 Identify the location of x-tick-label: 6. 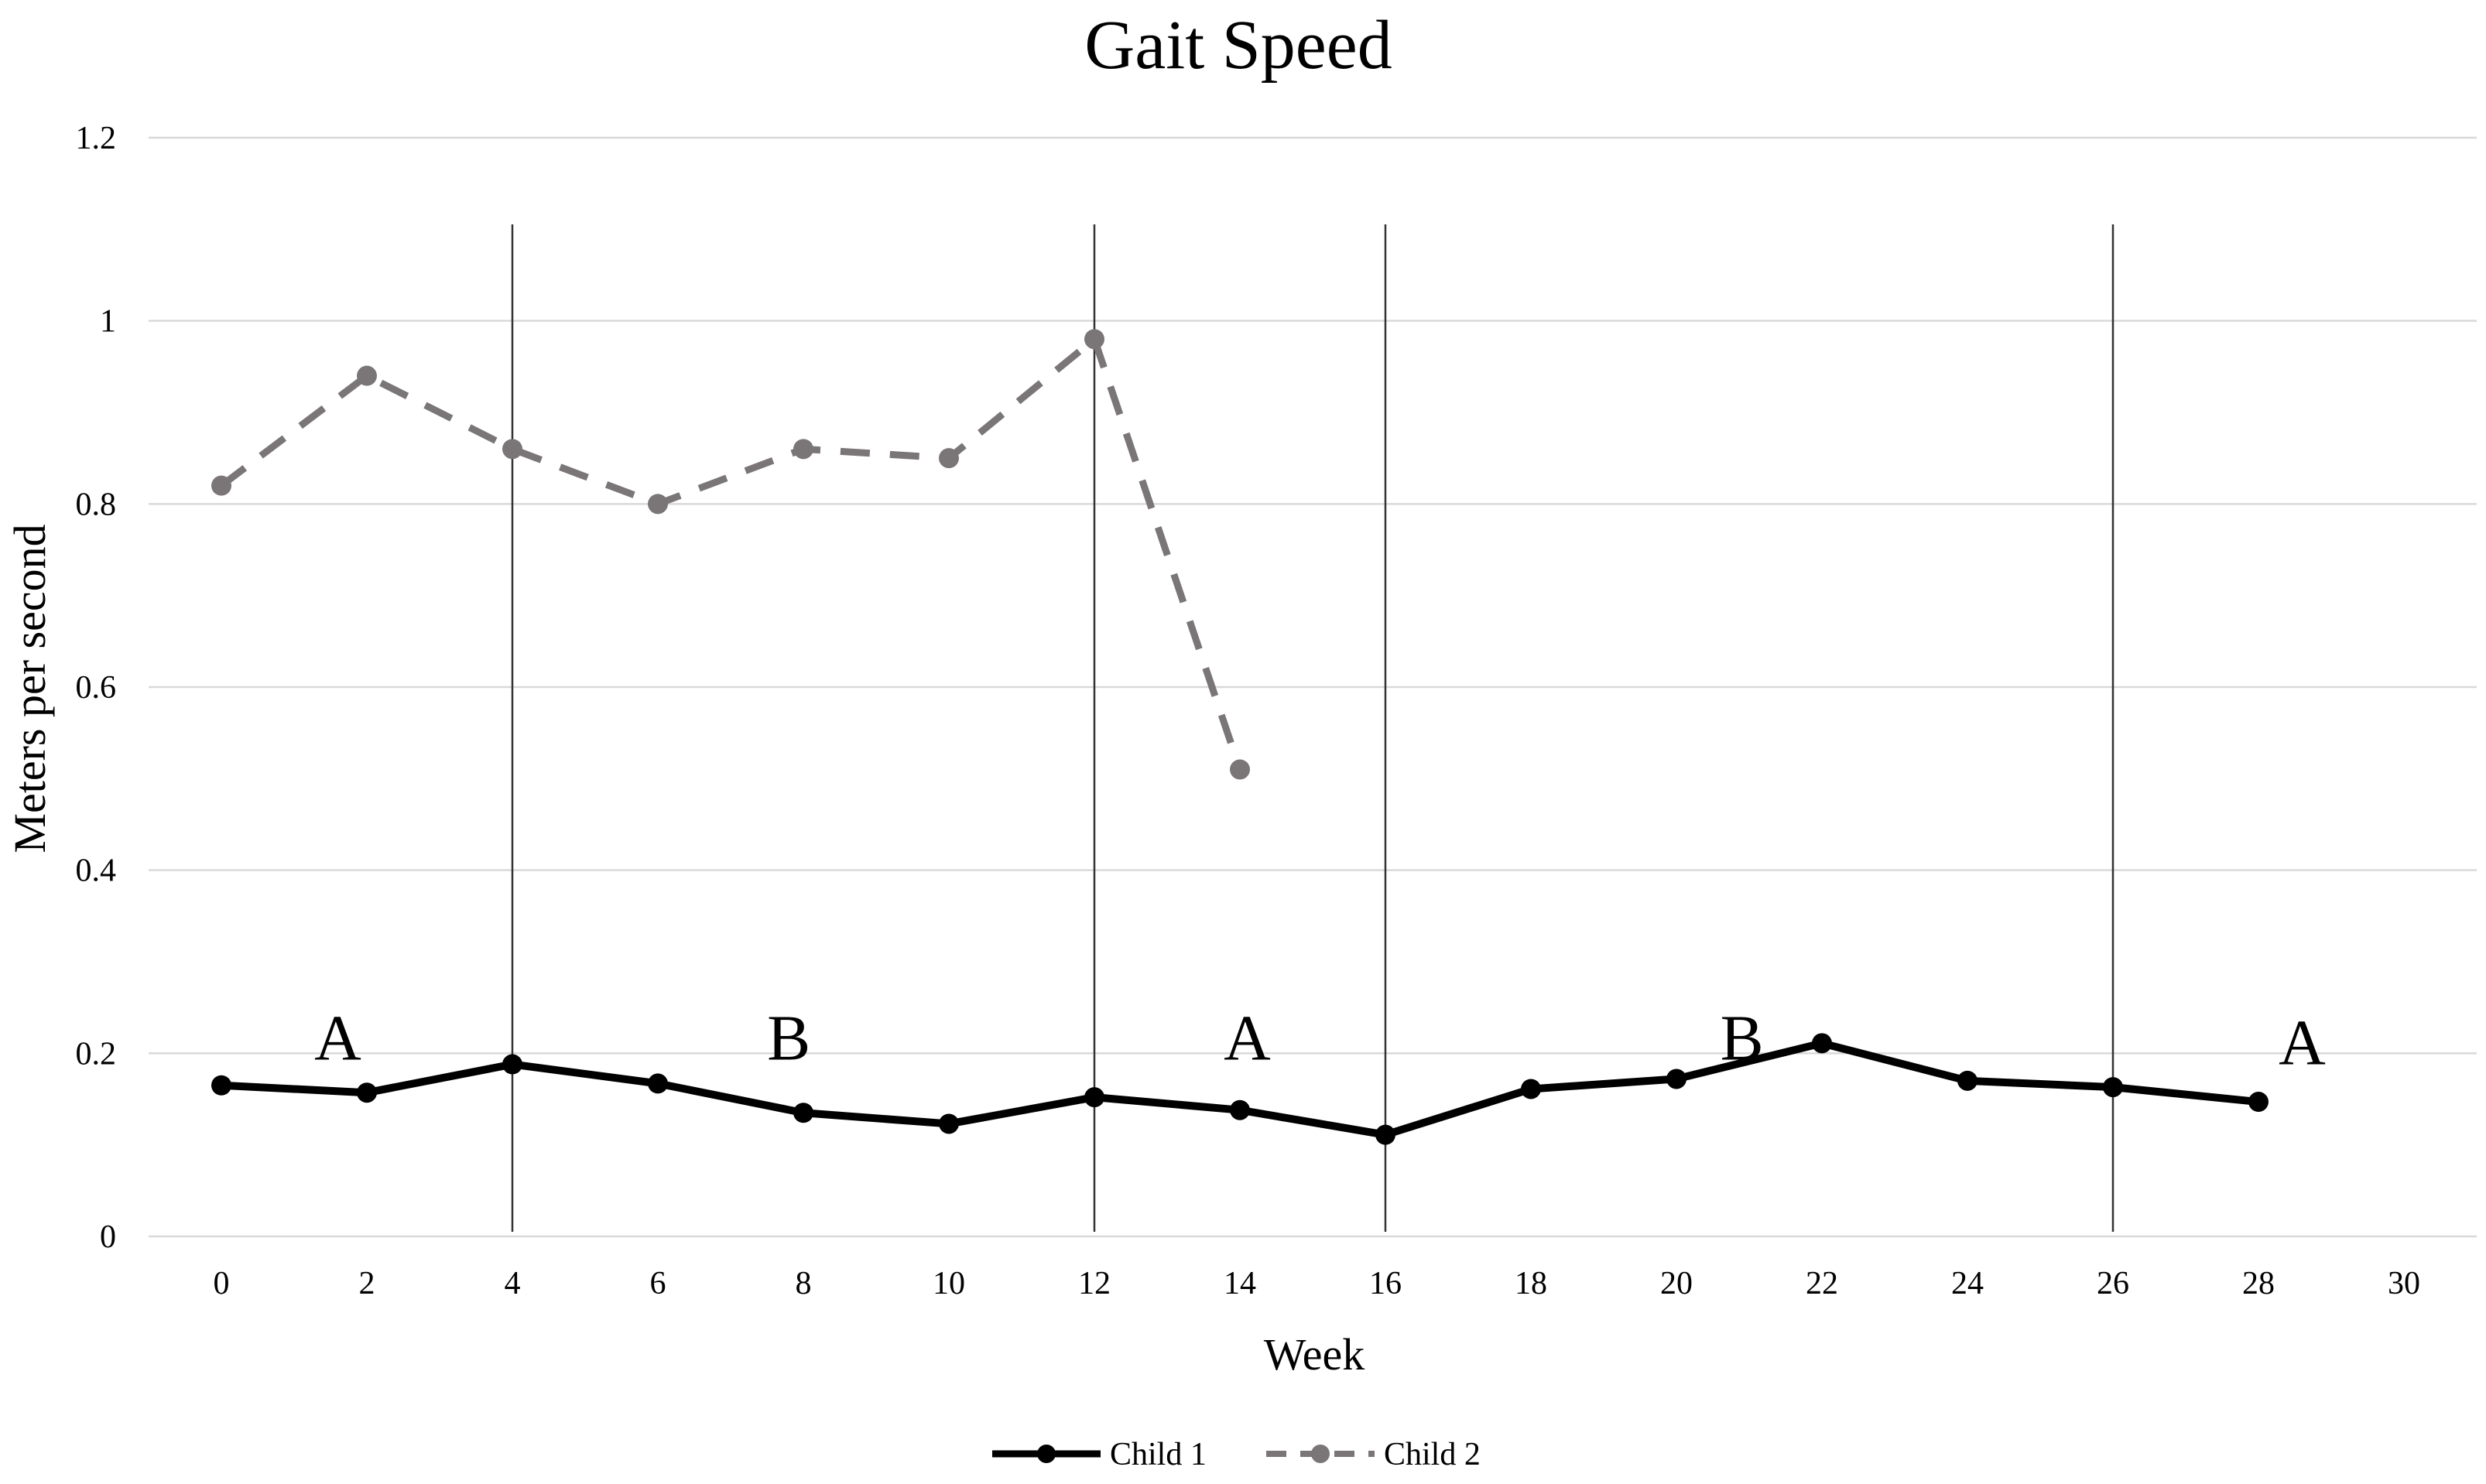
(658, 1284).